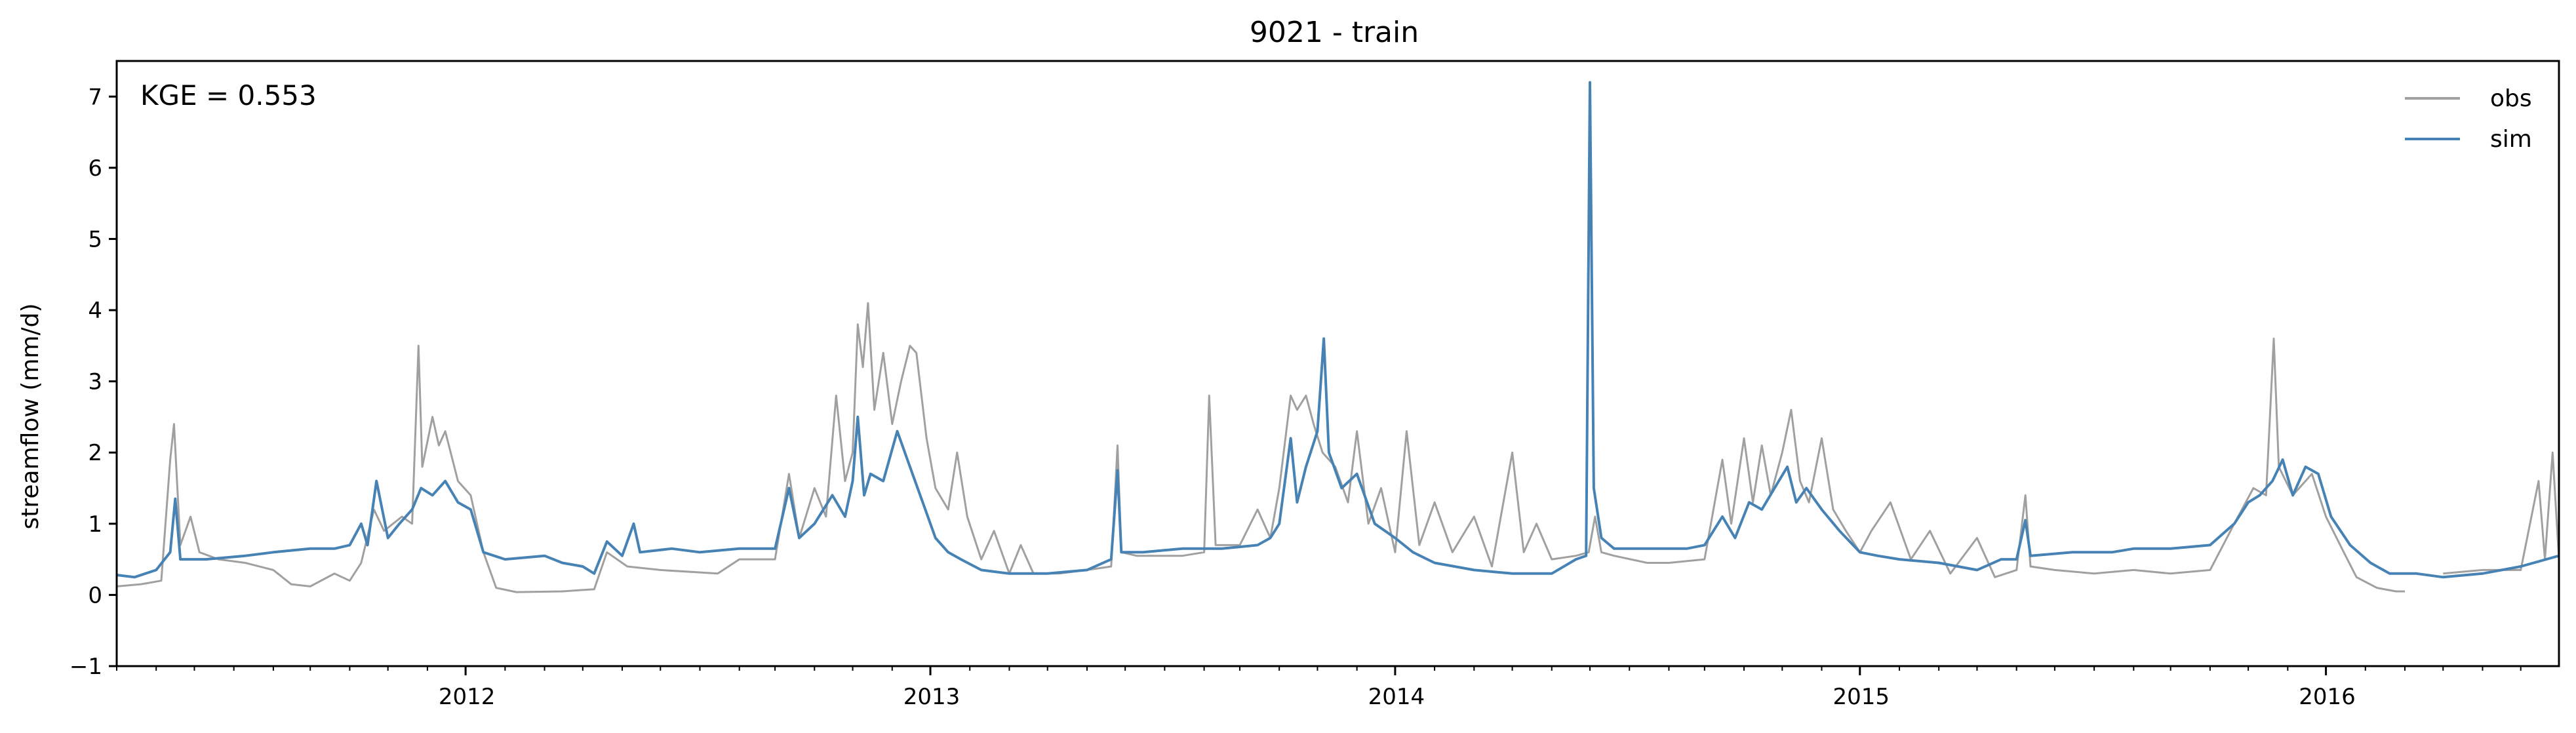  Describe the element at coordinates (95, 97) in the screenshot. I see `y-tick-label: 7` at that location.